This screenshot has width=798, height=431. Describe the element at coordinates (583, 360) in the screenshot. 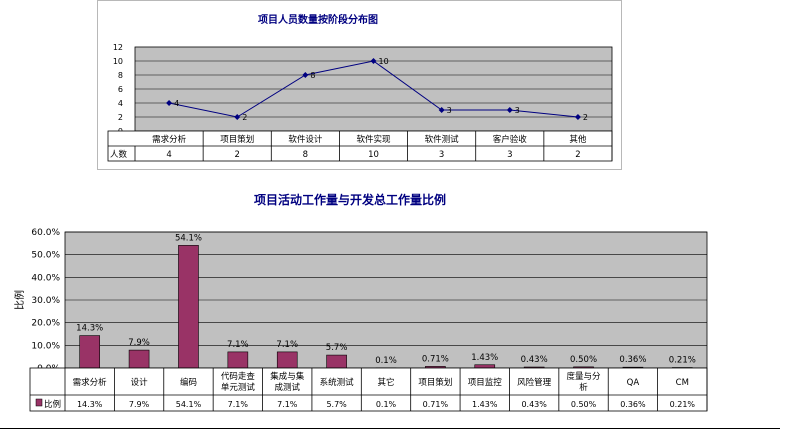

I see `data-label: 0.50%` at that location.